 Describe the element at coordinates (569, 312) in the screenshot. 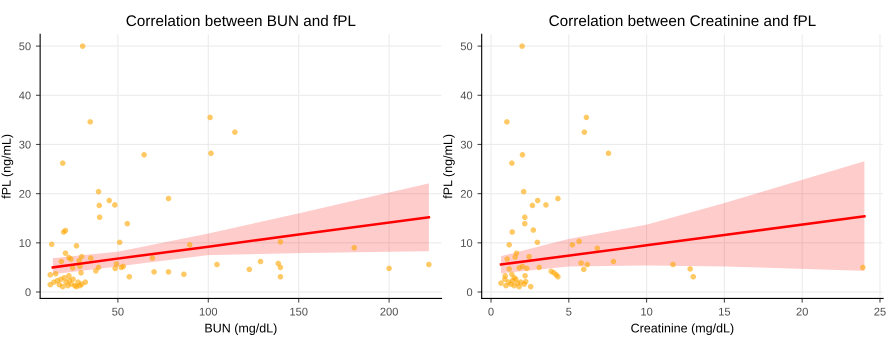

I see `x-tick-label: 5` at that location.